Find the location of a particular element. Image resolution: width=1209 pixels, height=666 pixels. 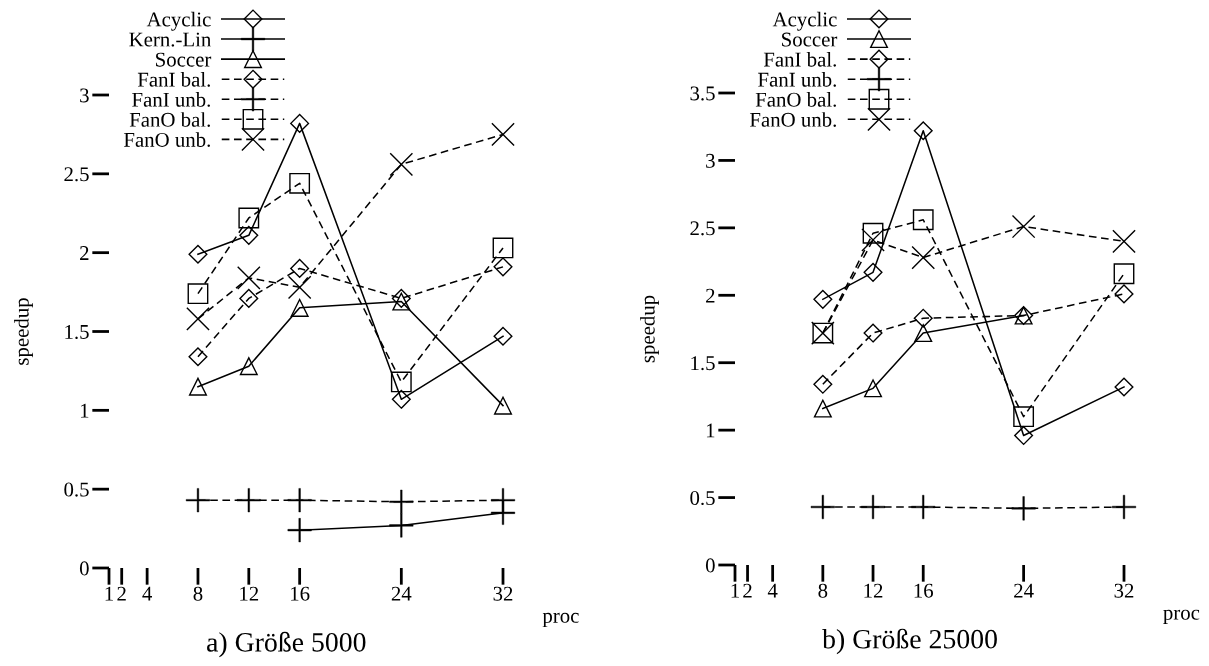

legend-label: Kern.-Lin is located at coordinates (170, 39).